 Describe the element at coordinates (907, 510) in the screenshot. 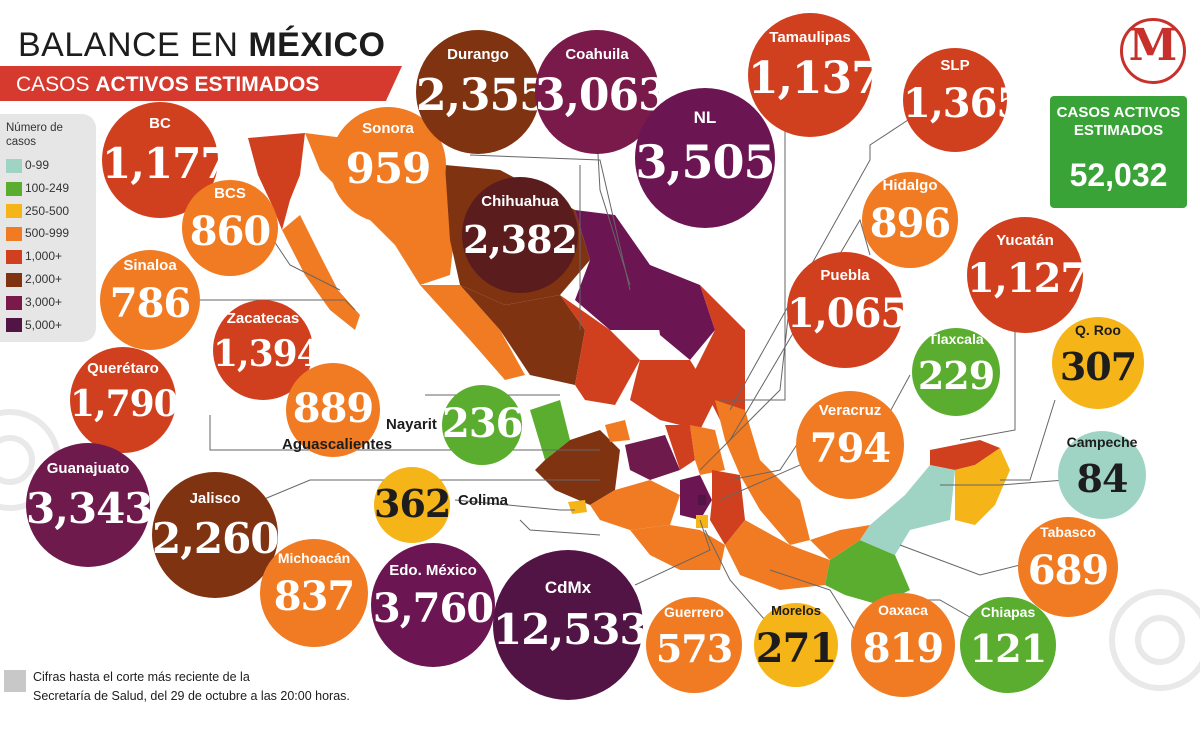

I see `map-region-campeche` at that location.